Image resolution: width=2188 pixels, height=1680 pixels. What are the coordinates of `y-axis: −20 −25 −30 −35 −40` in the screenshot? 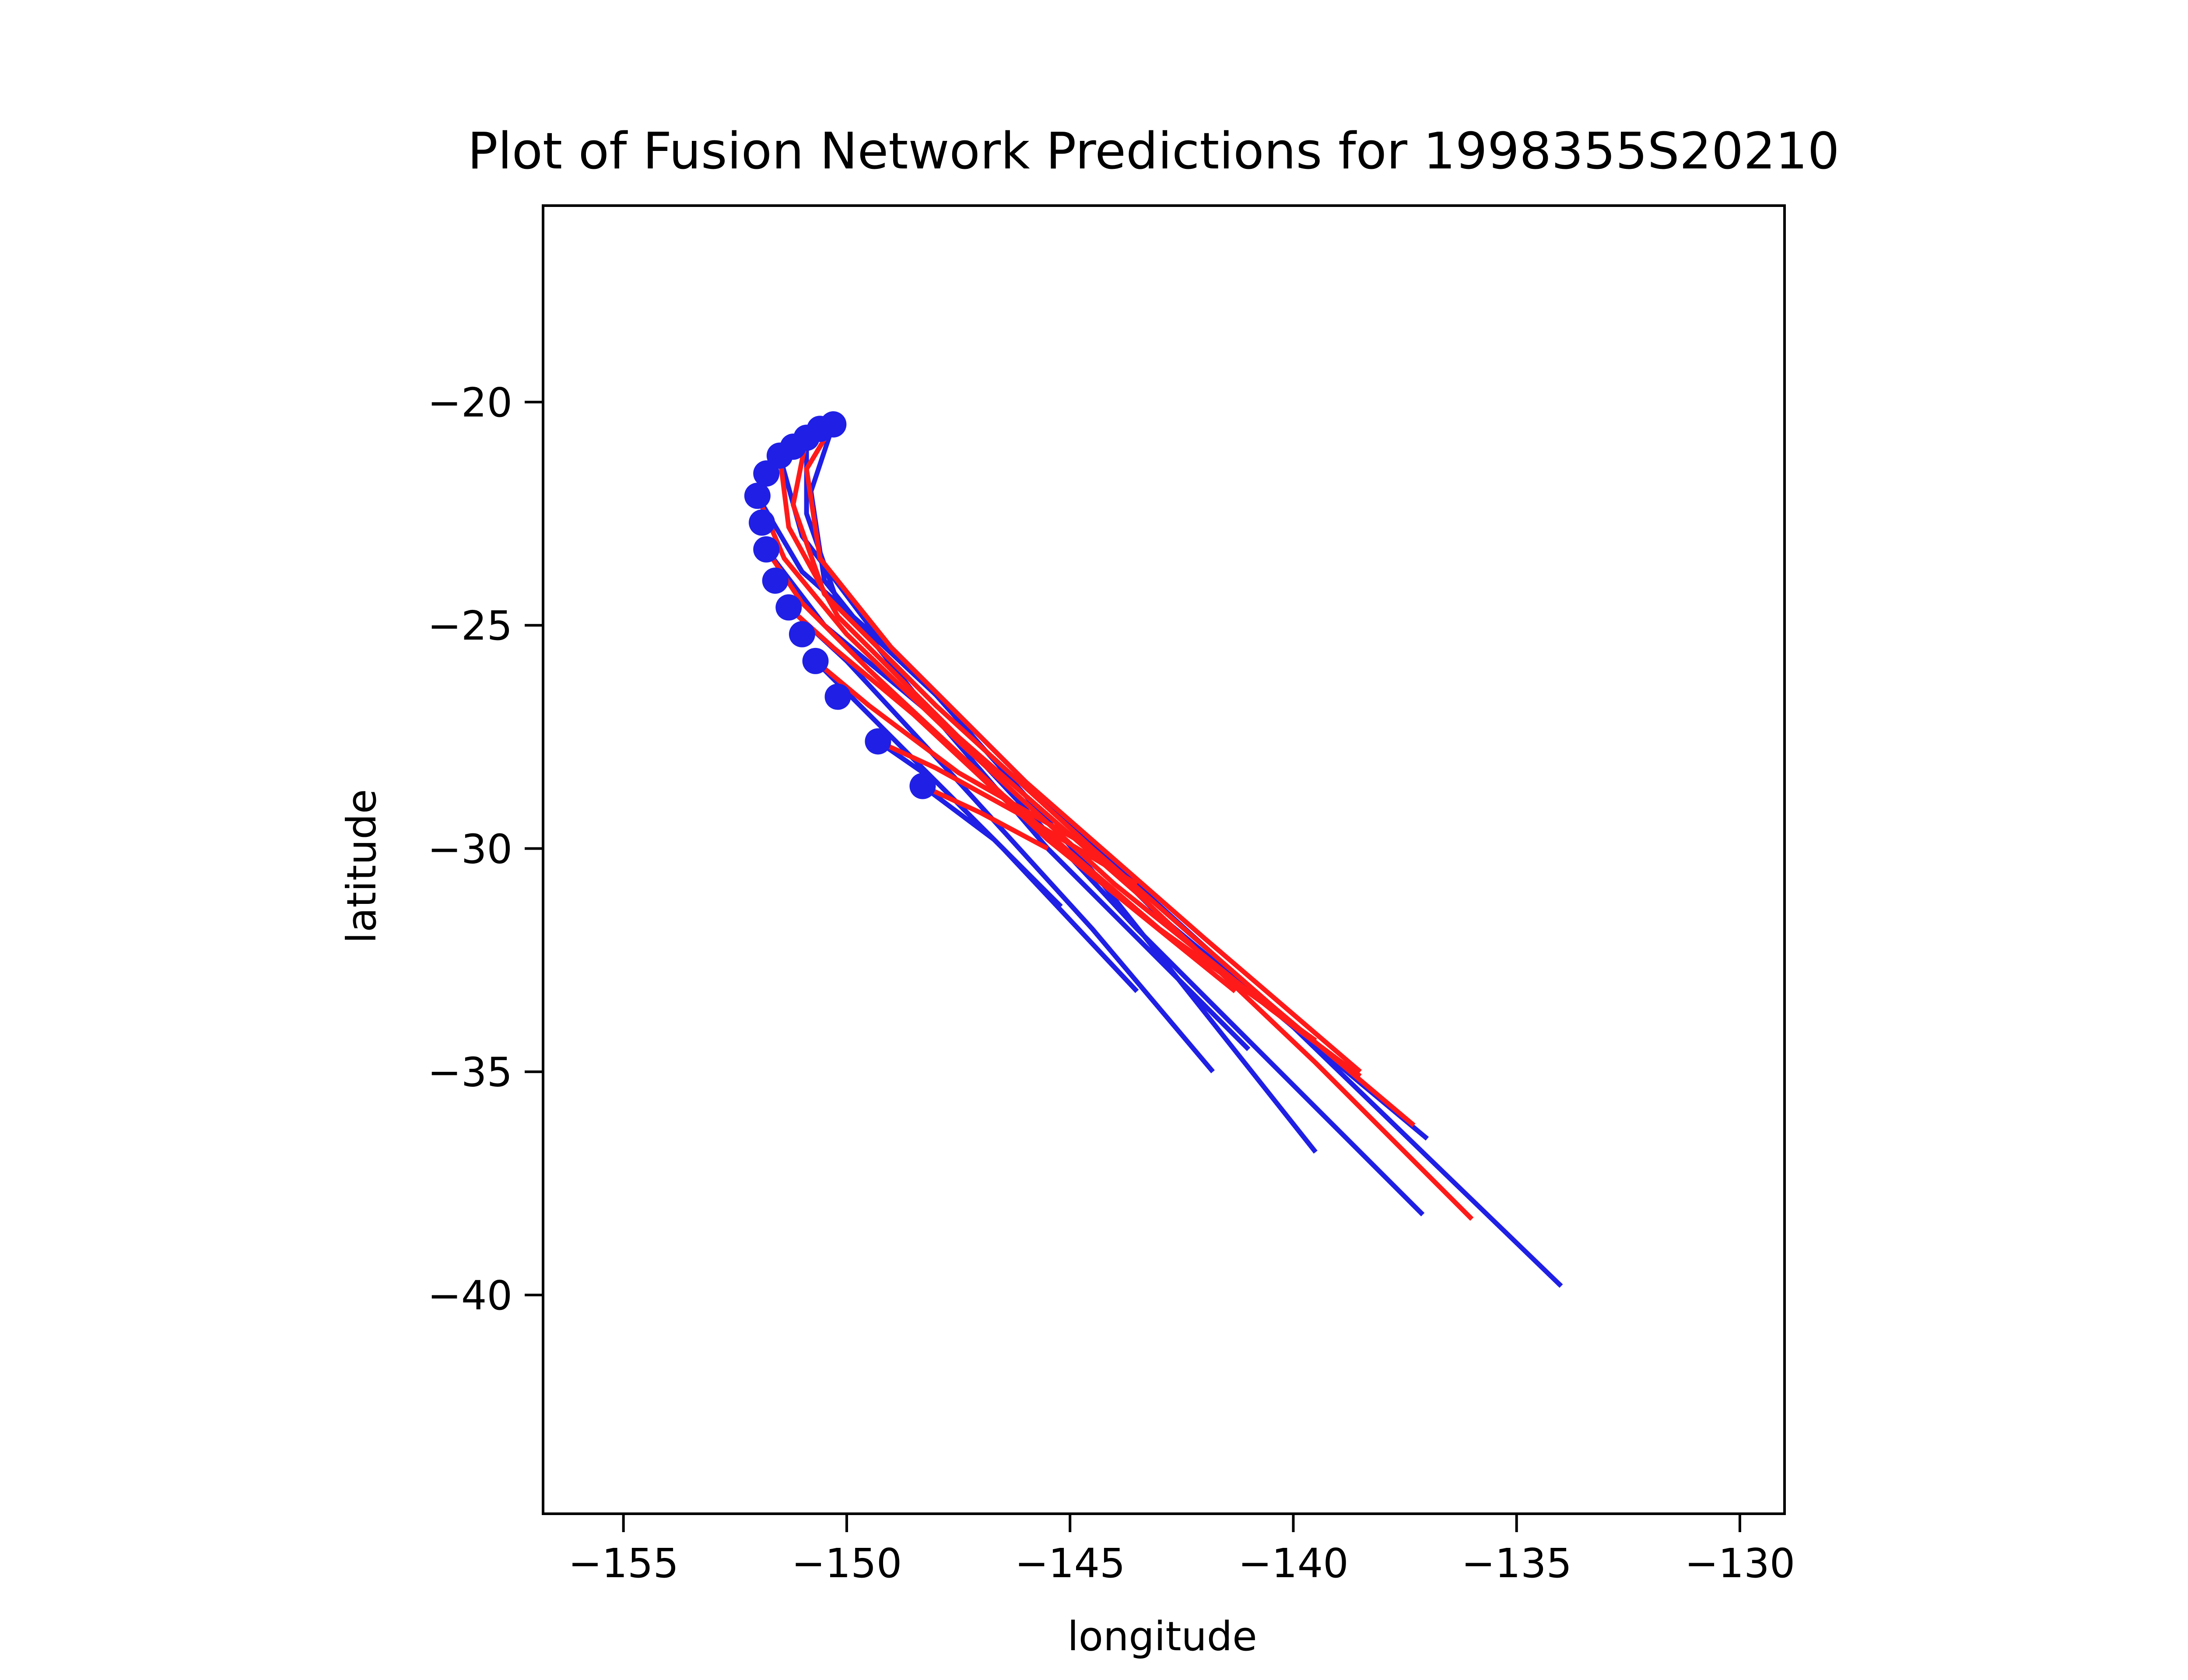 It's located at (485, 849).